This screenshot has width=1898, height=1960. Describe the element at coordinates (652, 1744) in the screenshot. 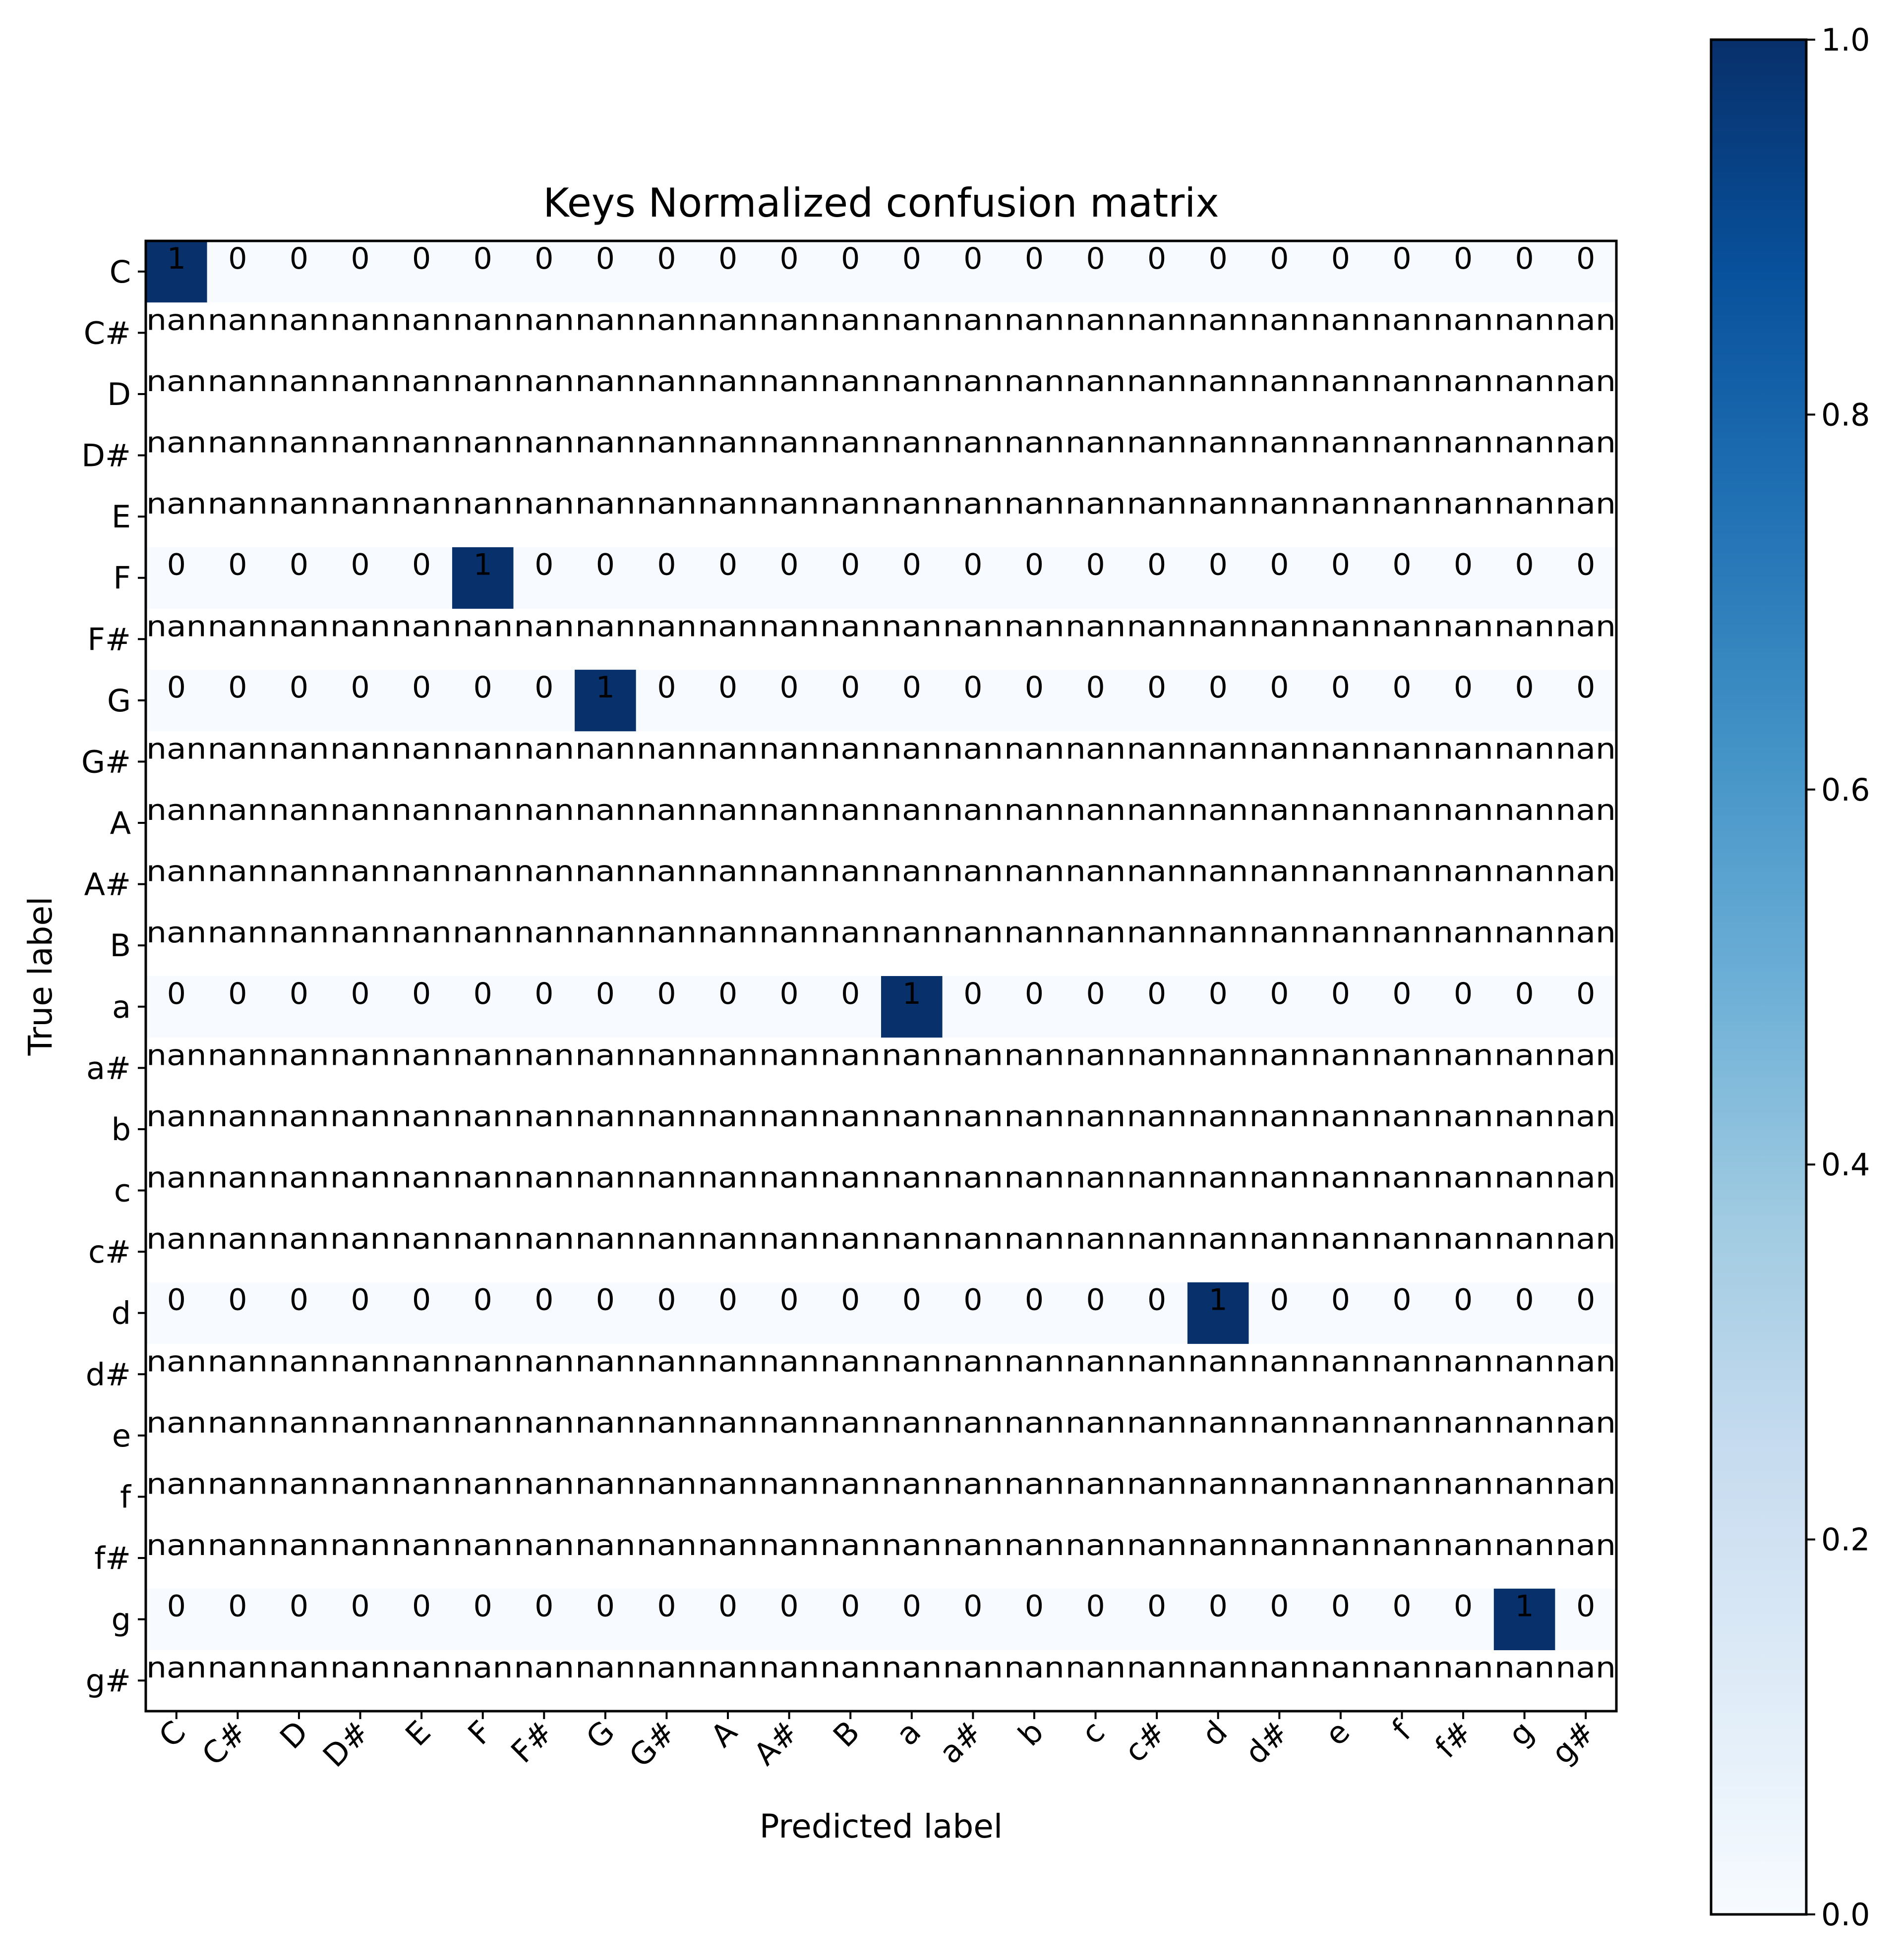

I see `x-tick-label: G#` at that location.